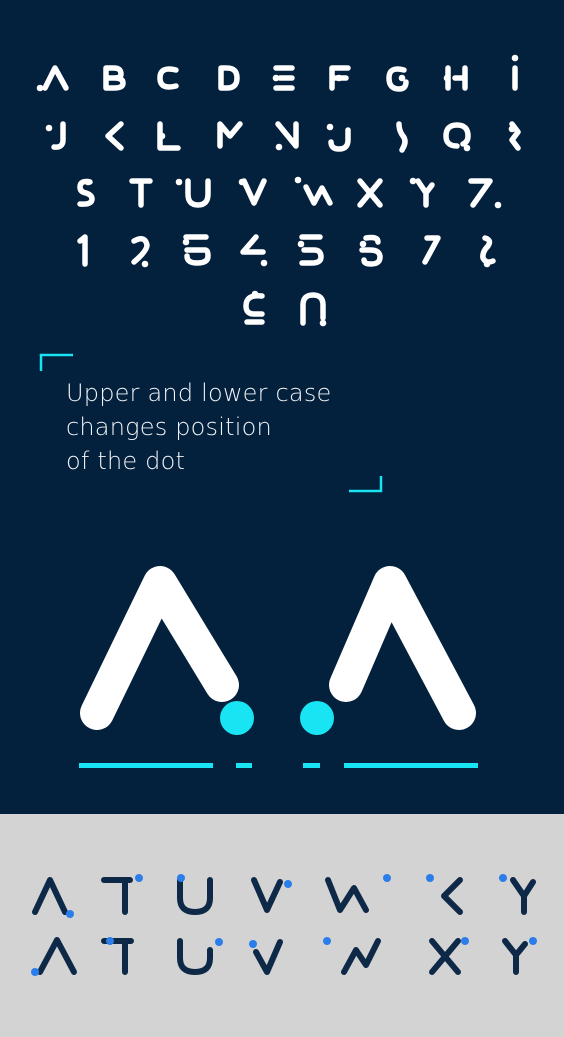 The image size is (564, 1037). Describe the element at coordinates (117, 956) in the screenshot. I see `compare-row2-T` at that location.